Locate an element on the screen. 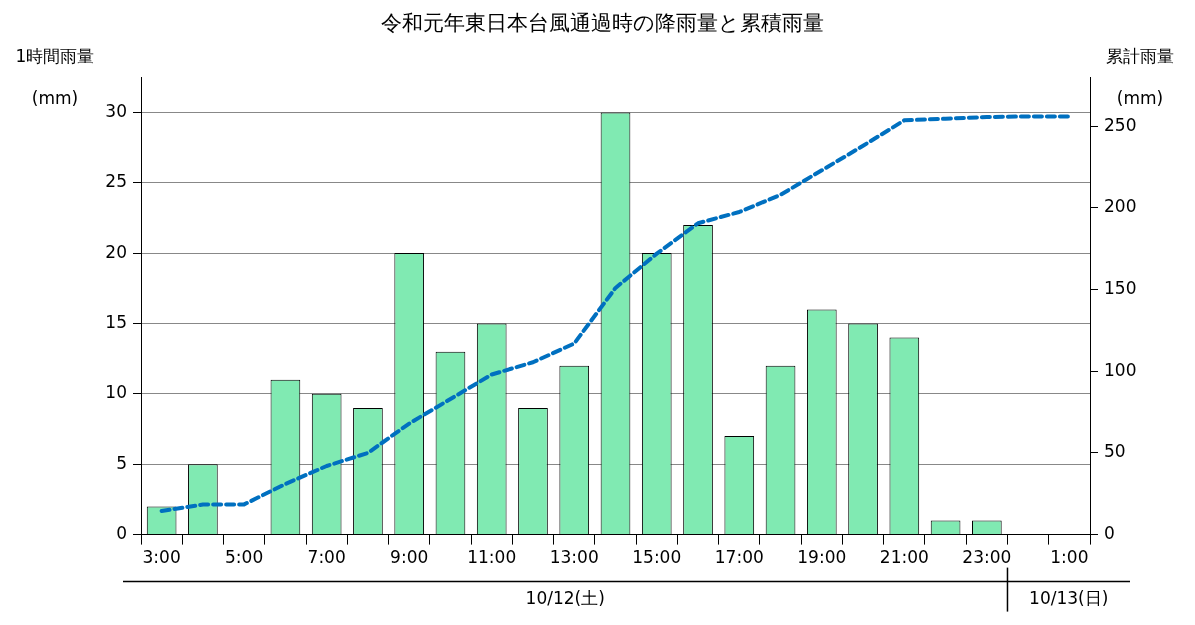 The height and width of the screenshot is (625, 1195). x-tick-label: 5:00 is located at coordinates (244, 557).